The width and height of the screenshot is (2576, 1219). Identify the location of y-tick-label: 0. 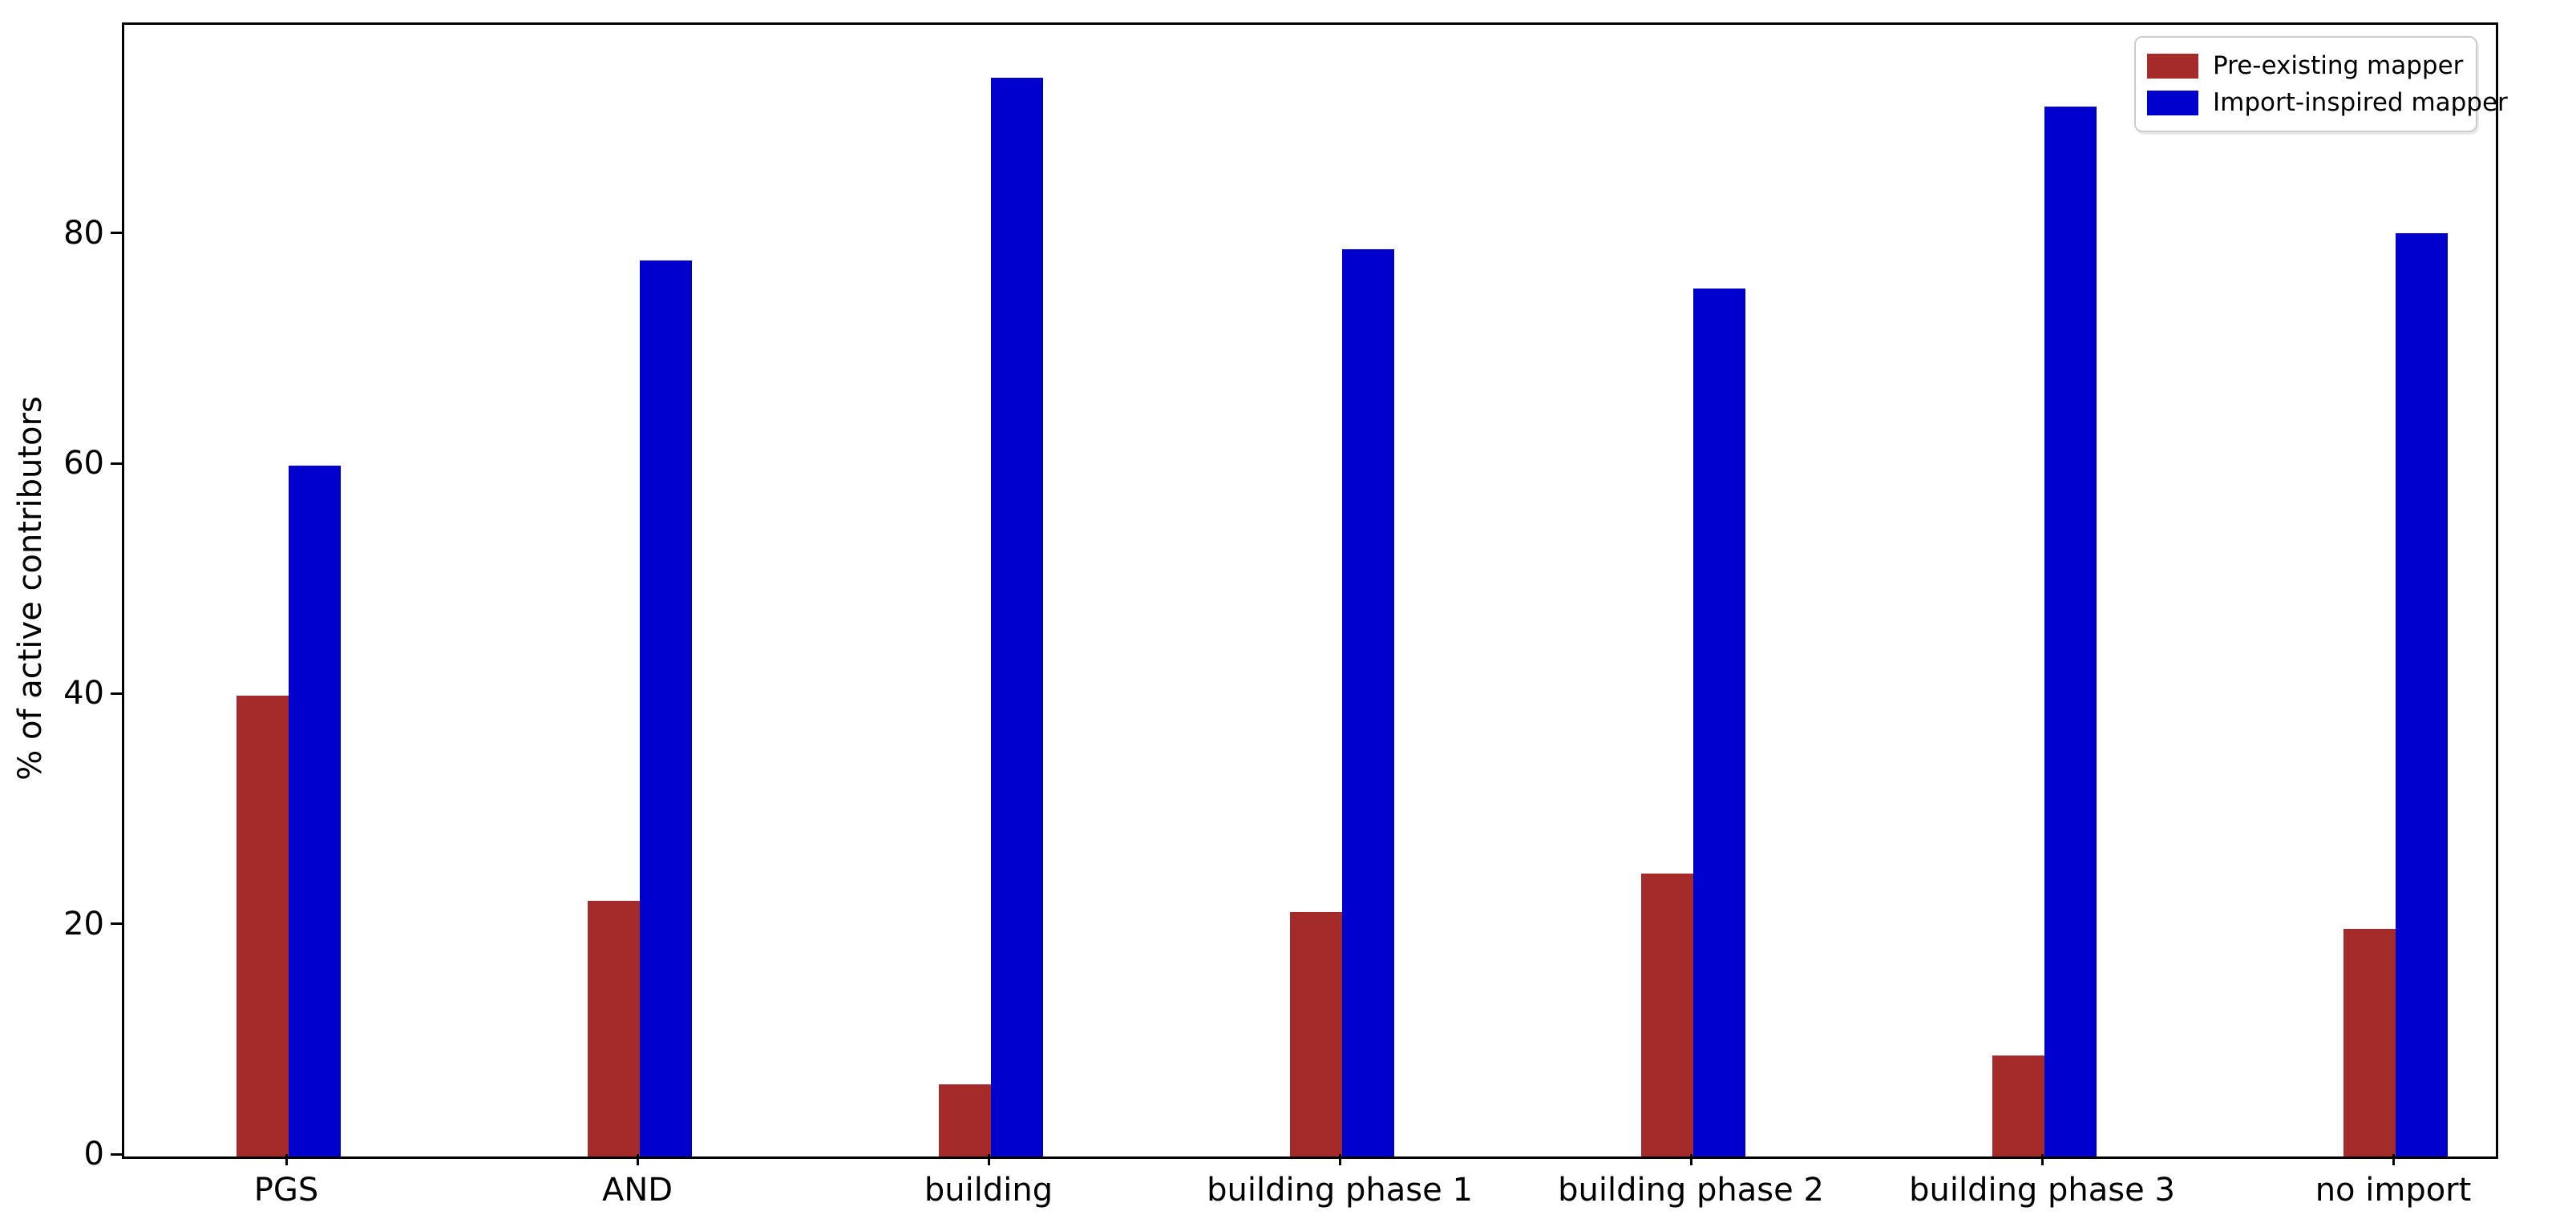
(93, 1154).